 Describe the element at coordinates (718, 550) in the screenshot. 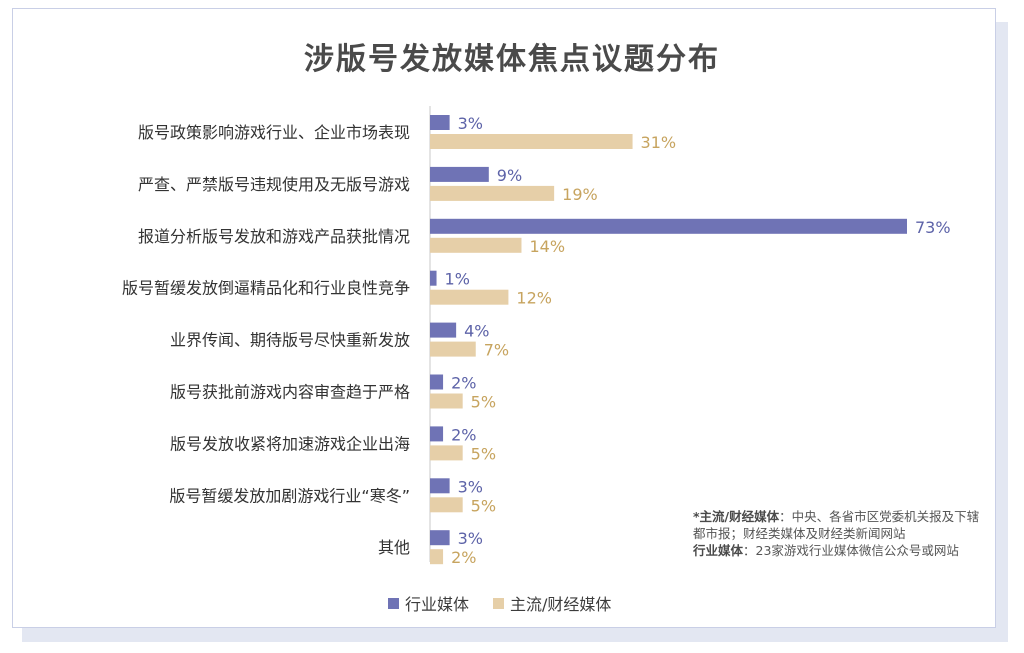

I see `footnote-label-industry: 行业媒体` at that location.